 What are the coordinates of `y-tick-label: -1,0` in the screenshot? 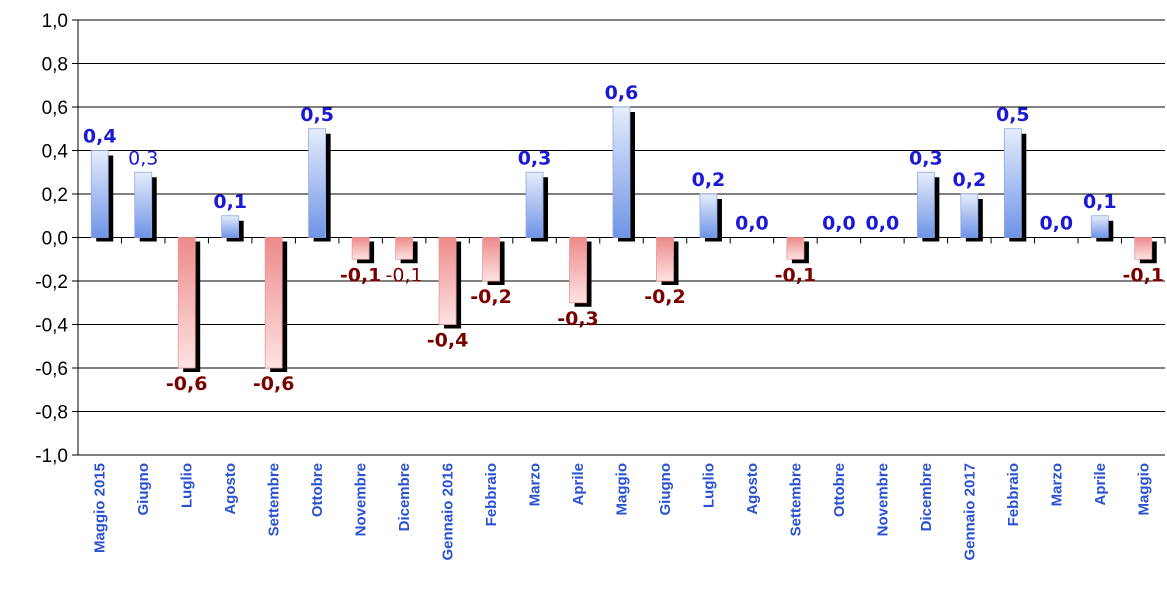 It's located at (51, 456).